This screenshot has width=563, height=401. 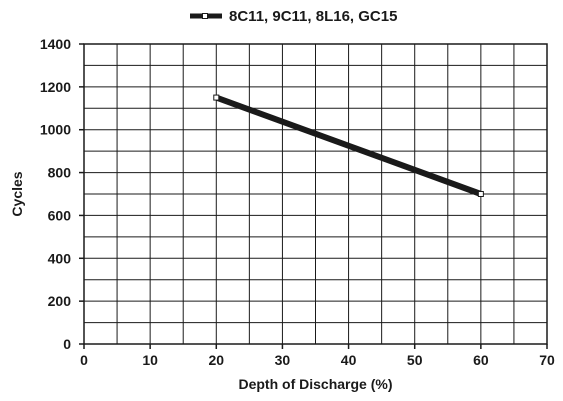 What do you see at coordinates (481, 360) in the screenshot?
I see `x-tick-label: 60` at bounding box center [481, 360].